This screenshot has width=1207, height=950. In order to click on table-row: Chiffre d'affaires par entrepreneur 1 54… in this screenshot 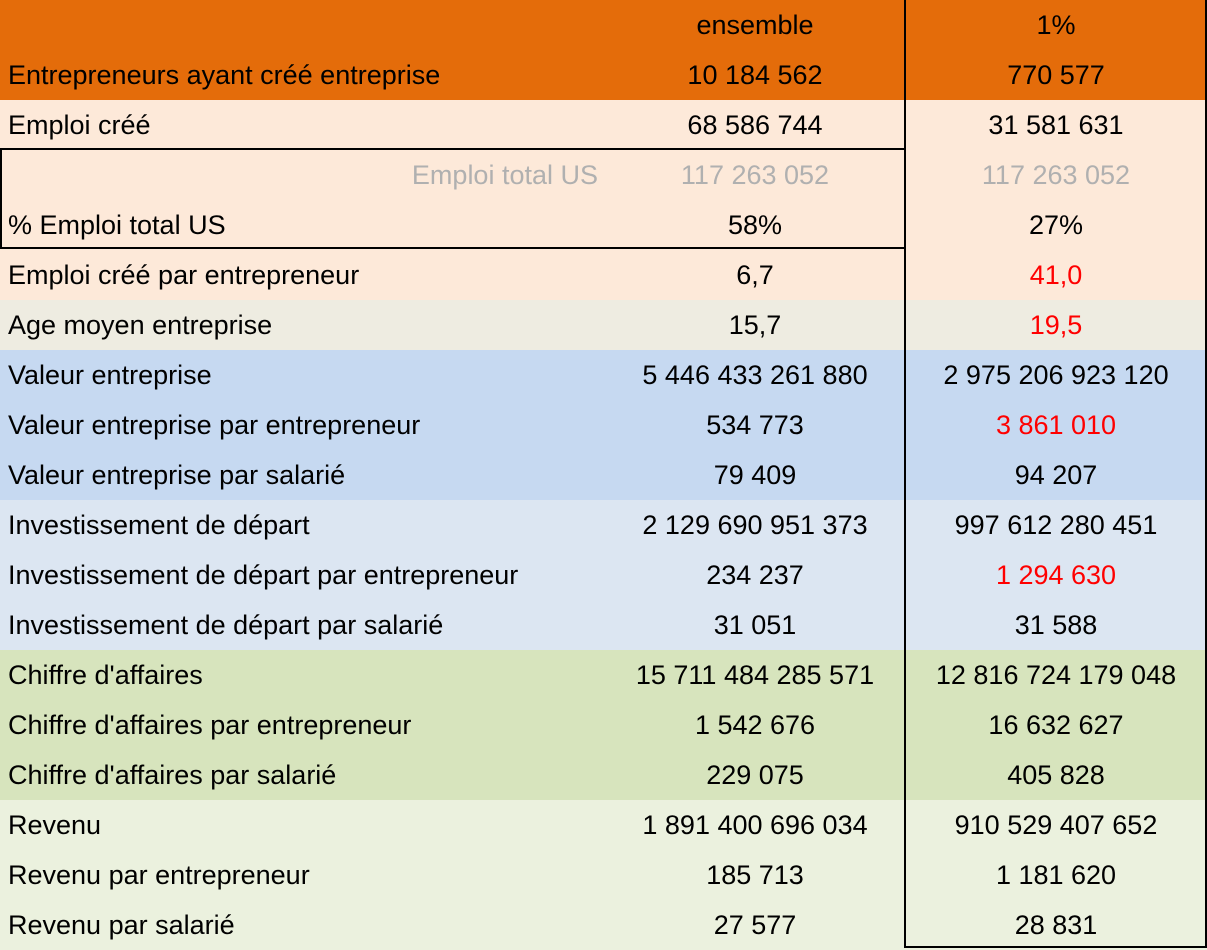, I will do `click(603, 725)`.